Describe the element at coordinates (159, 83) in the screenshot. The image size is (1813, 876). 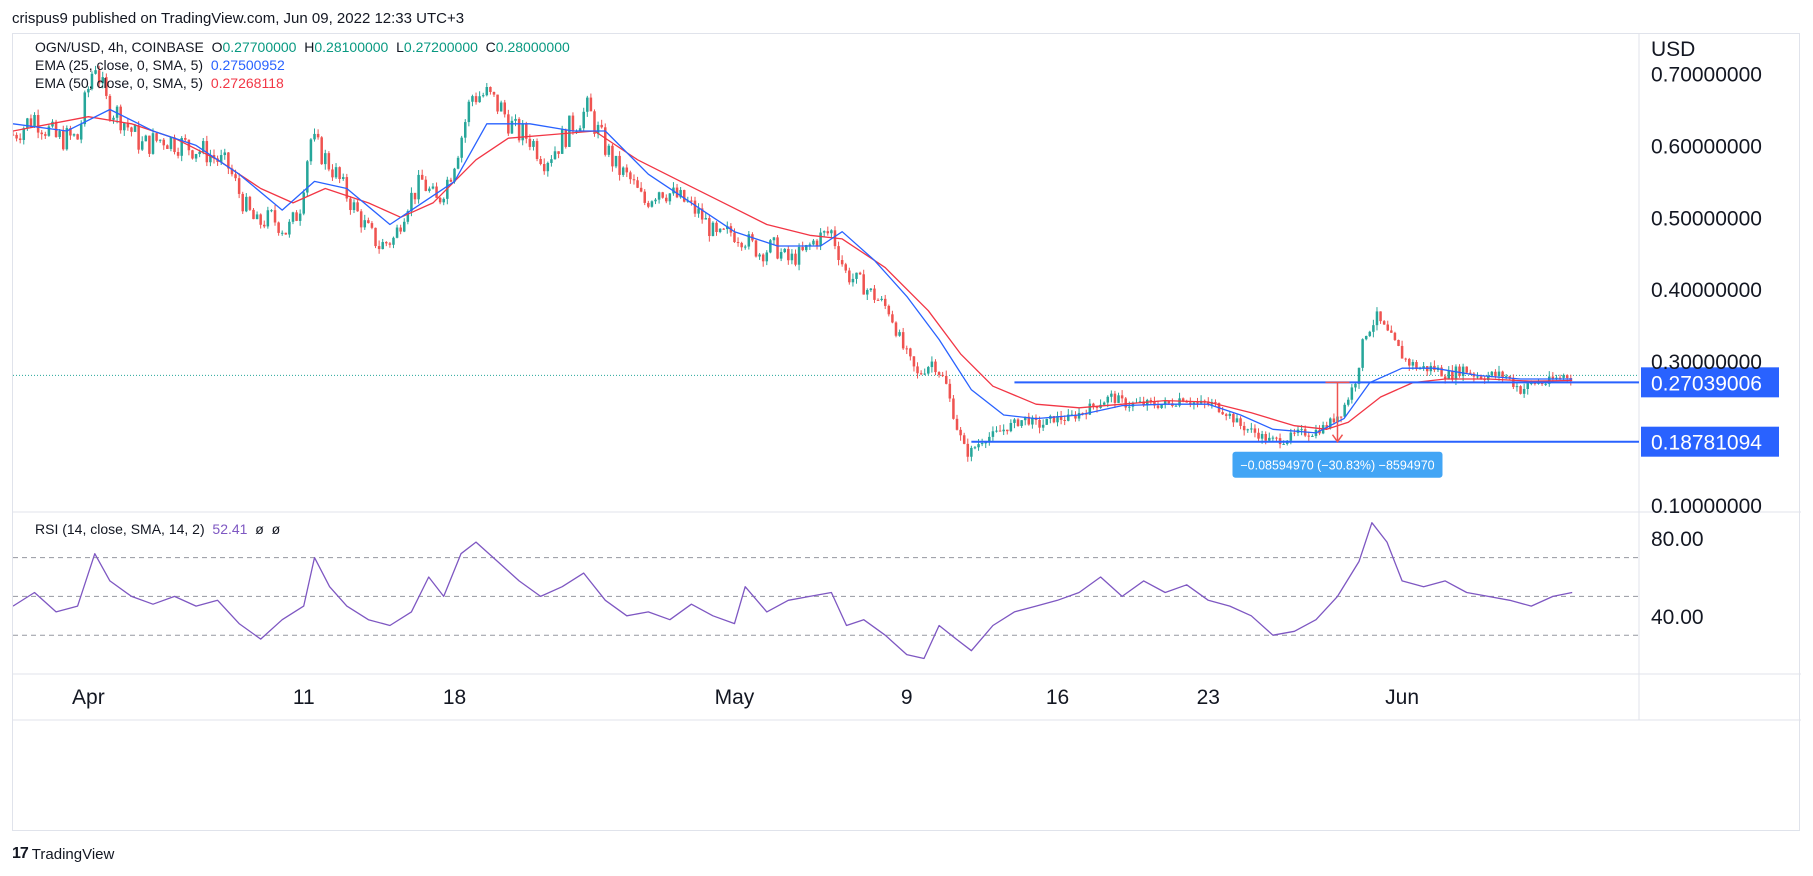
I see `ema50-legend: EMA (50, close, 0, SMA, 5) 0.27268118` at that location.